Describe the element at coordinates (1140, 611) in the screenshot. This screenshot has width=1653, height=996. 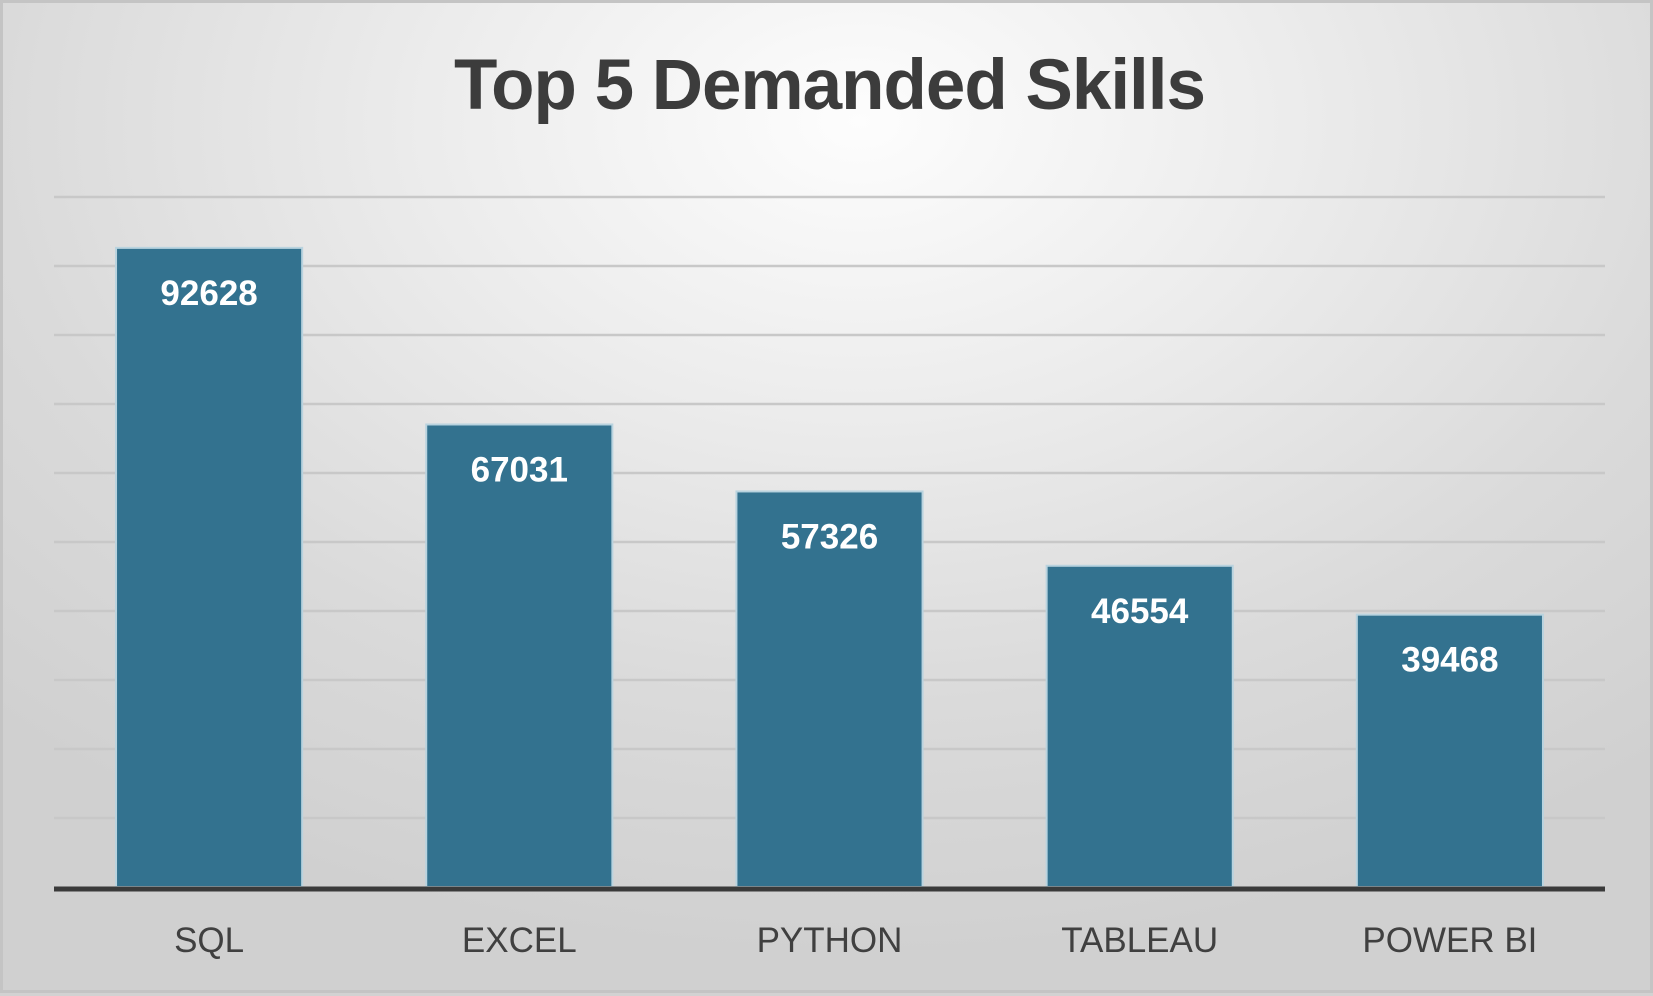
I see `data-label: 46554` at that location.